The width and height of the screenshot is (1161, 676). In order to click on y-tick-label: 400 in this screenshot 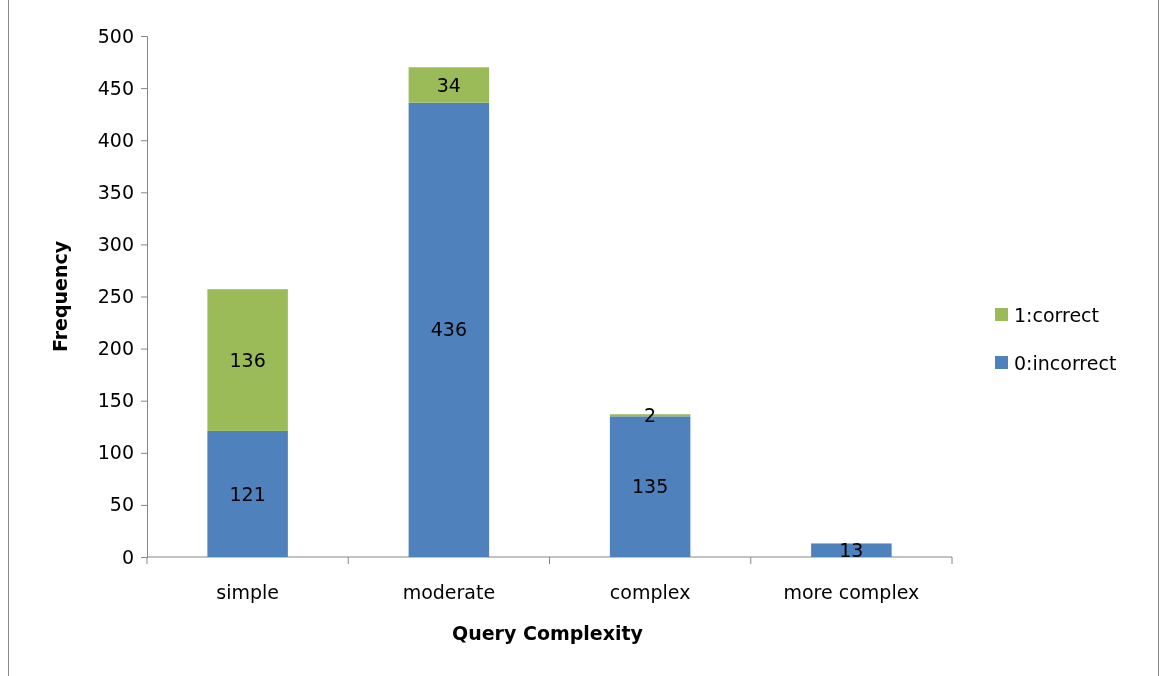, I will do `click(115, 139)`.